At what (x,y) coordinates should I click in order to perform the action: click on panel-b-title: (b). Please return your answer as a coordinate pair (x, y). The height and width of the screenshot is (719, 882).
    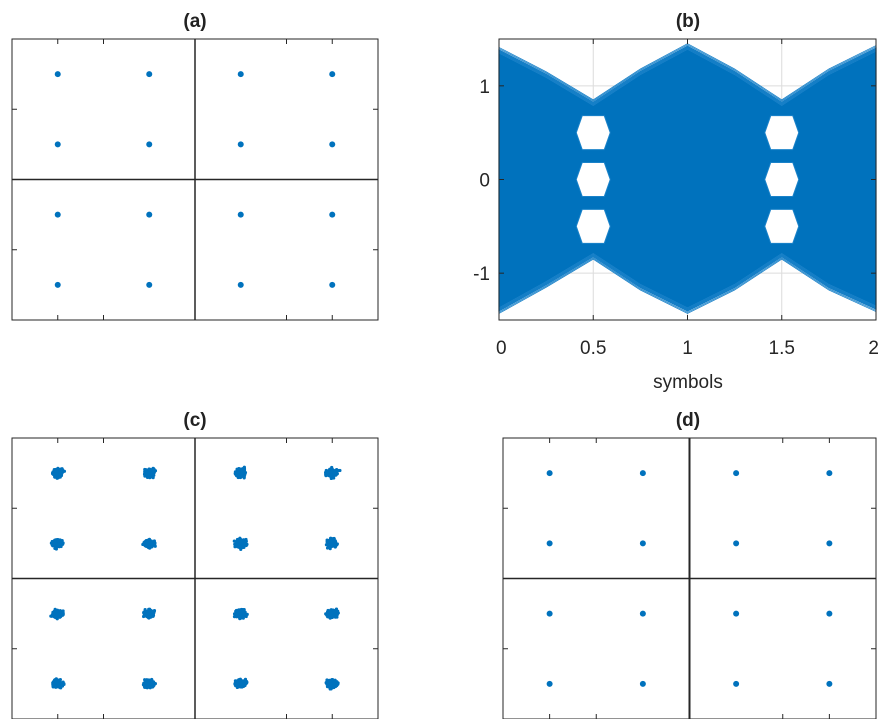
    Looking at the image, I should click on (688, 21).